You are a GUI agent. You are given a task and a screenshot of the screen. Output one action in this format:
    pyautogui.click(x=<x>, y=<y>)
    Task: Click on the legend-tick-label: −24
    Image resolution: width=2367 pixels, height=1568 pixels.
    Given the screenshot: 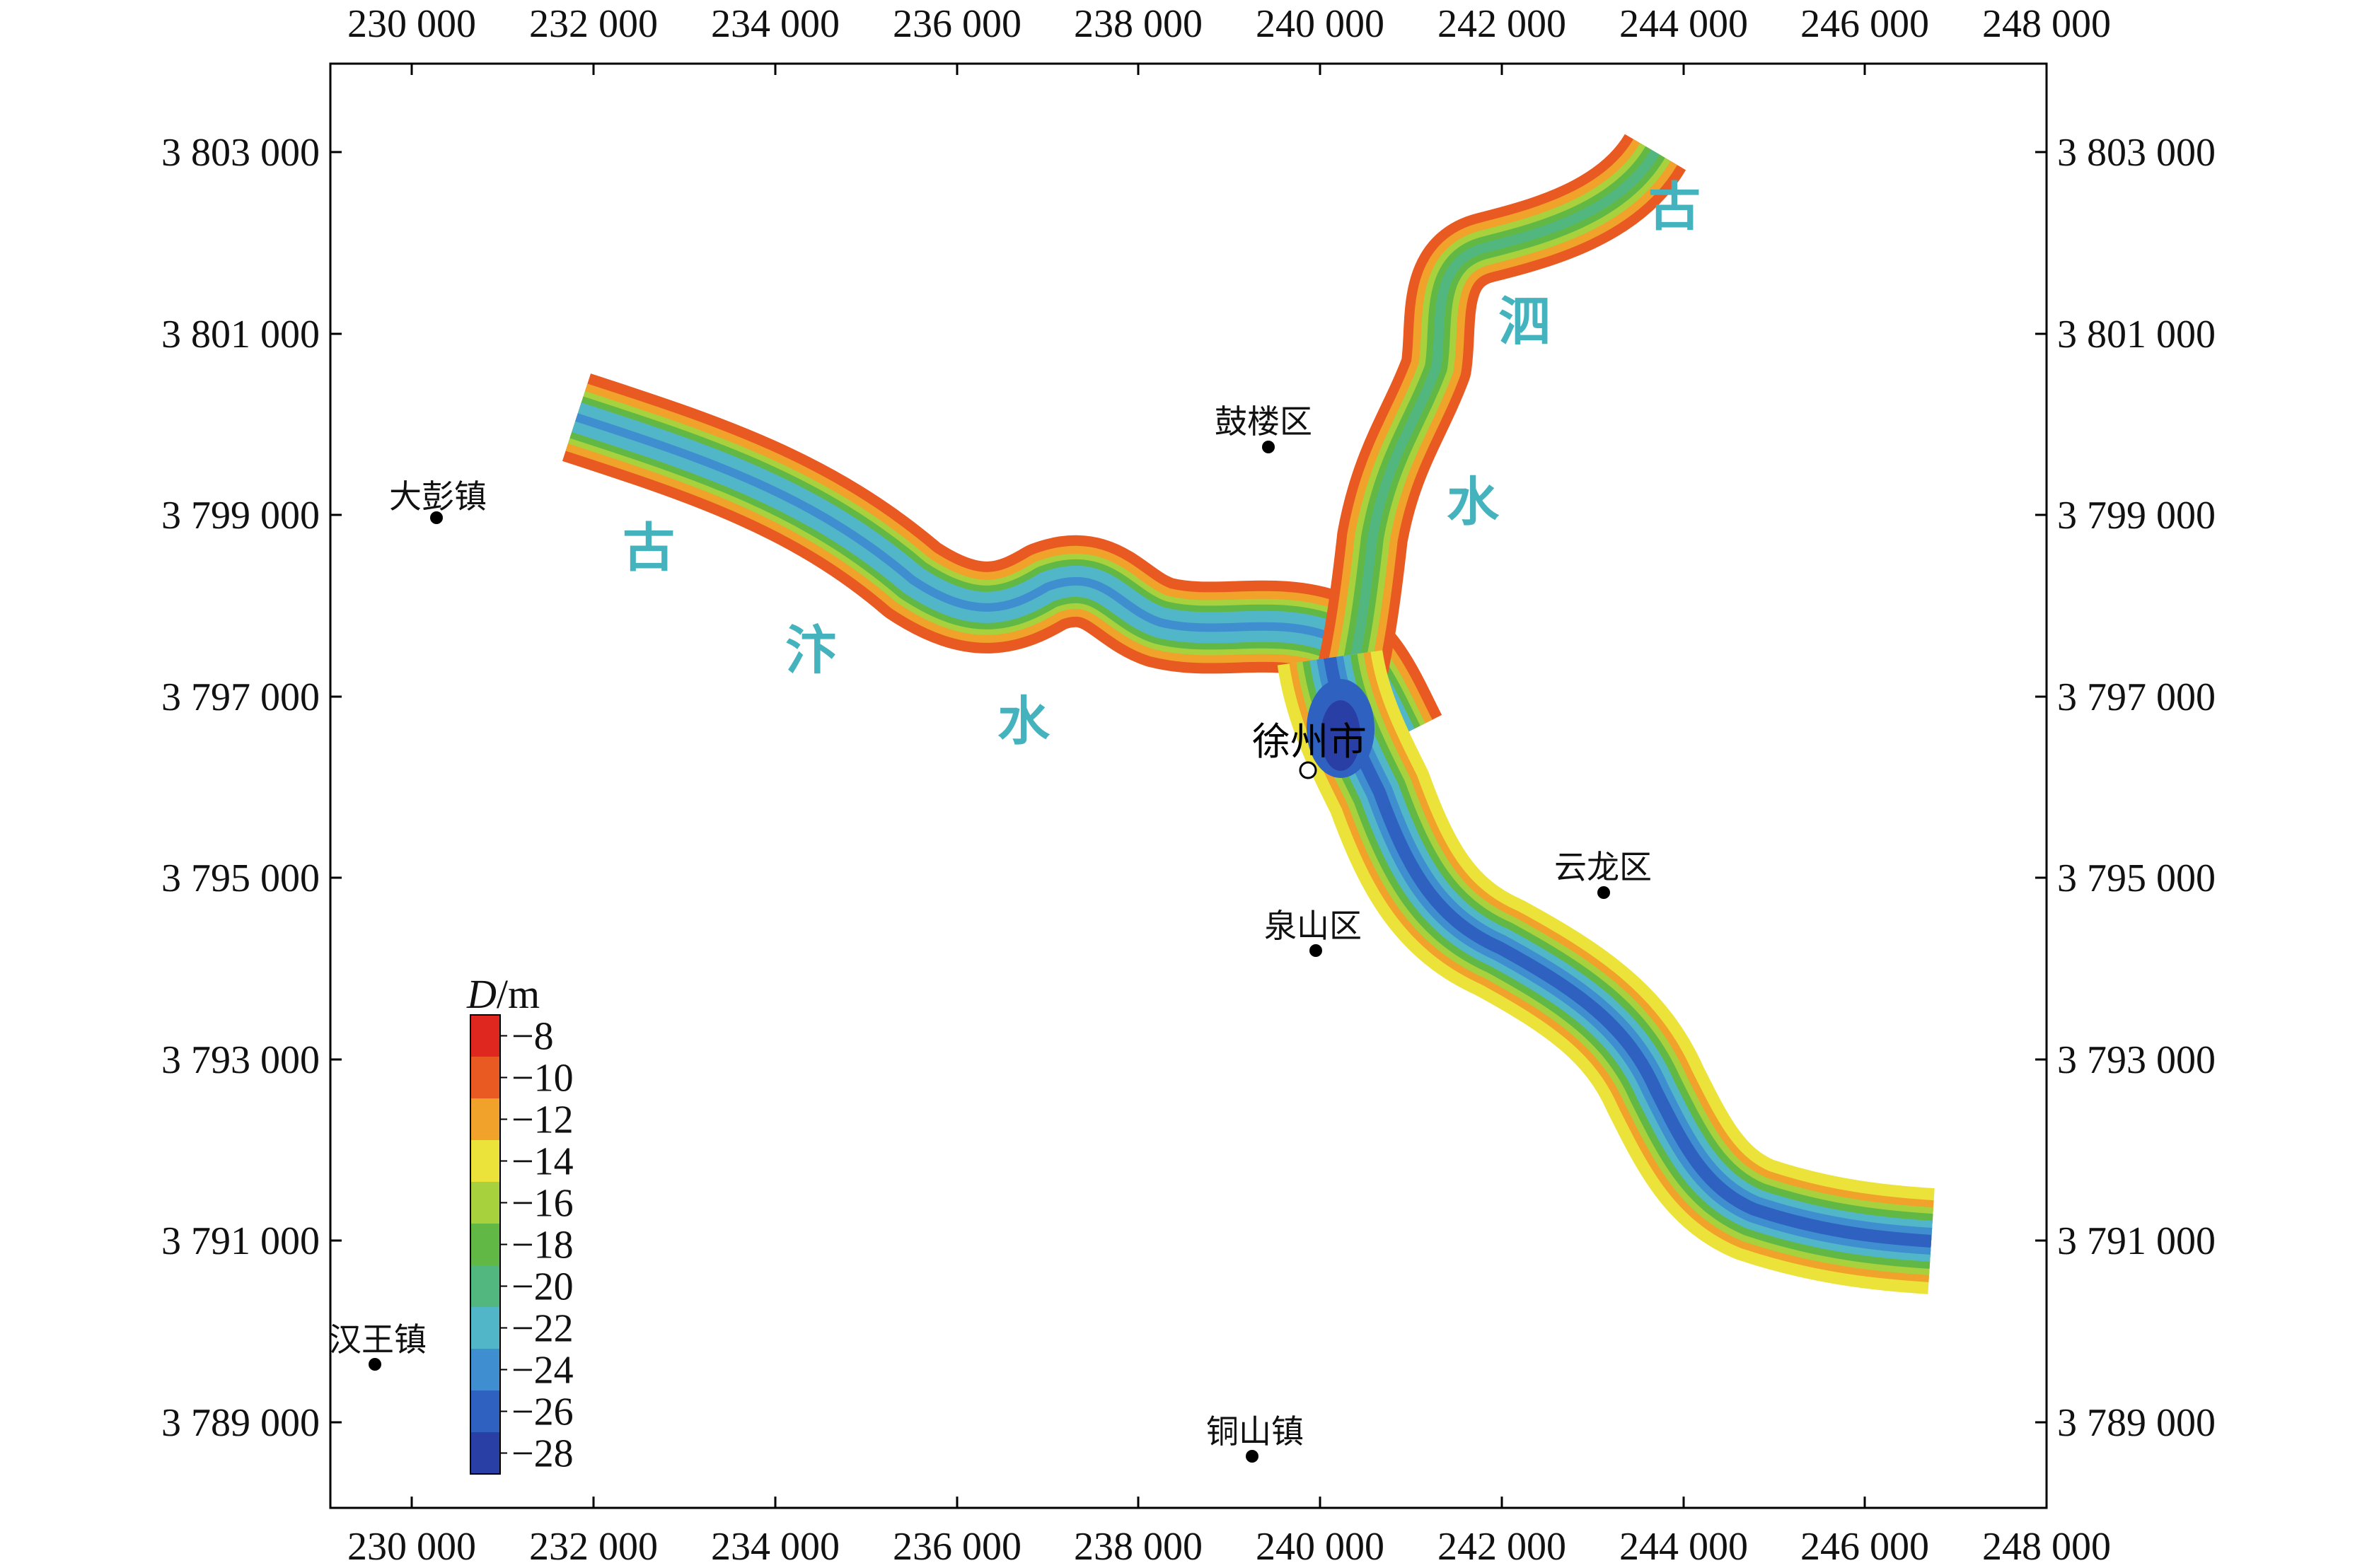 What is the action you would take?
    pyautogui.click(x=542, y=1371)
    